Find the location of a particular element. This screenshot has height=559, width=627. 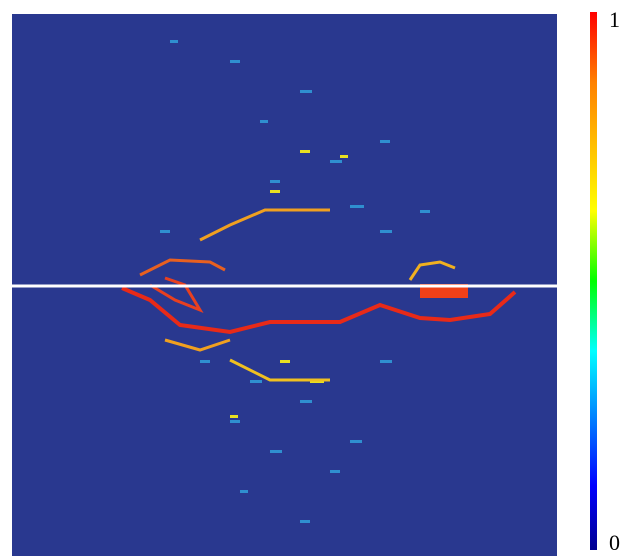

colorbar-tick-label: 1 is located at coordinates (614, 19).